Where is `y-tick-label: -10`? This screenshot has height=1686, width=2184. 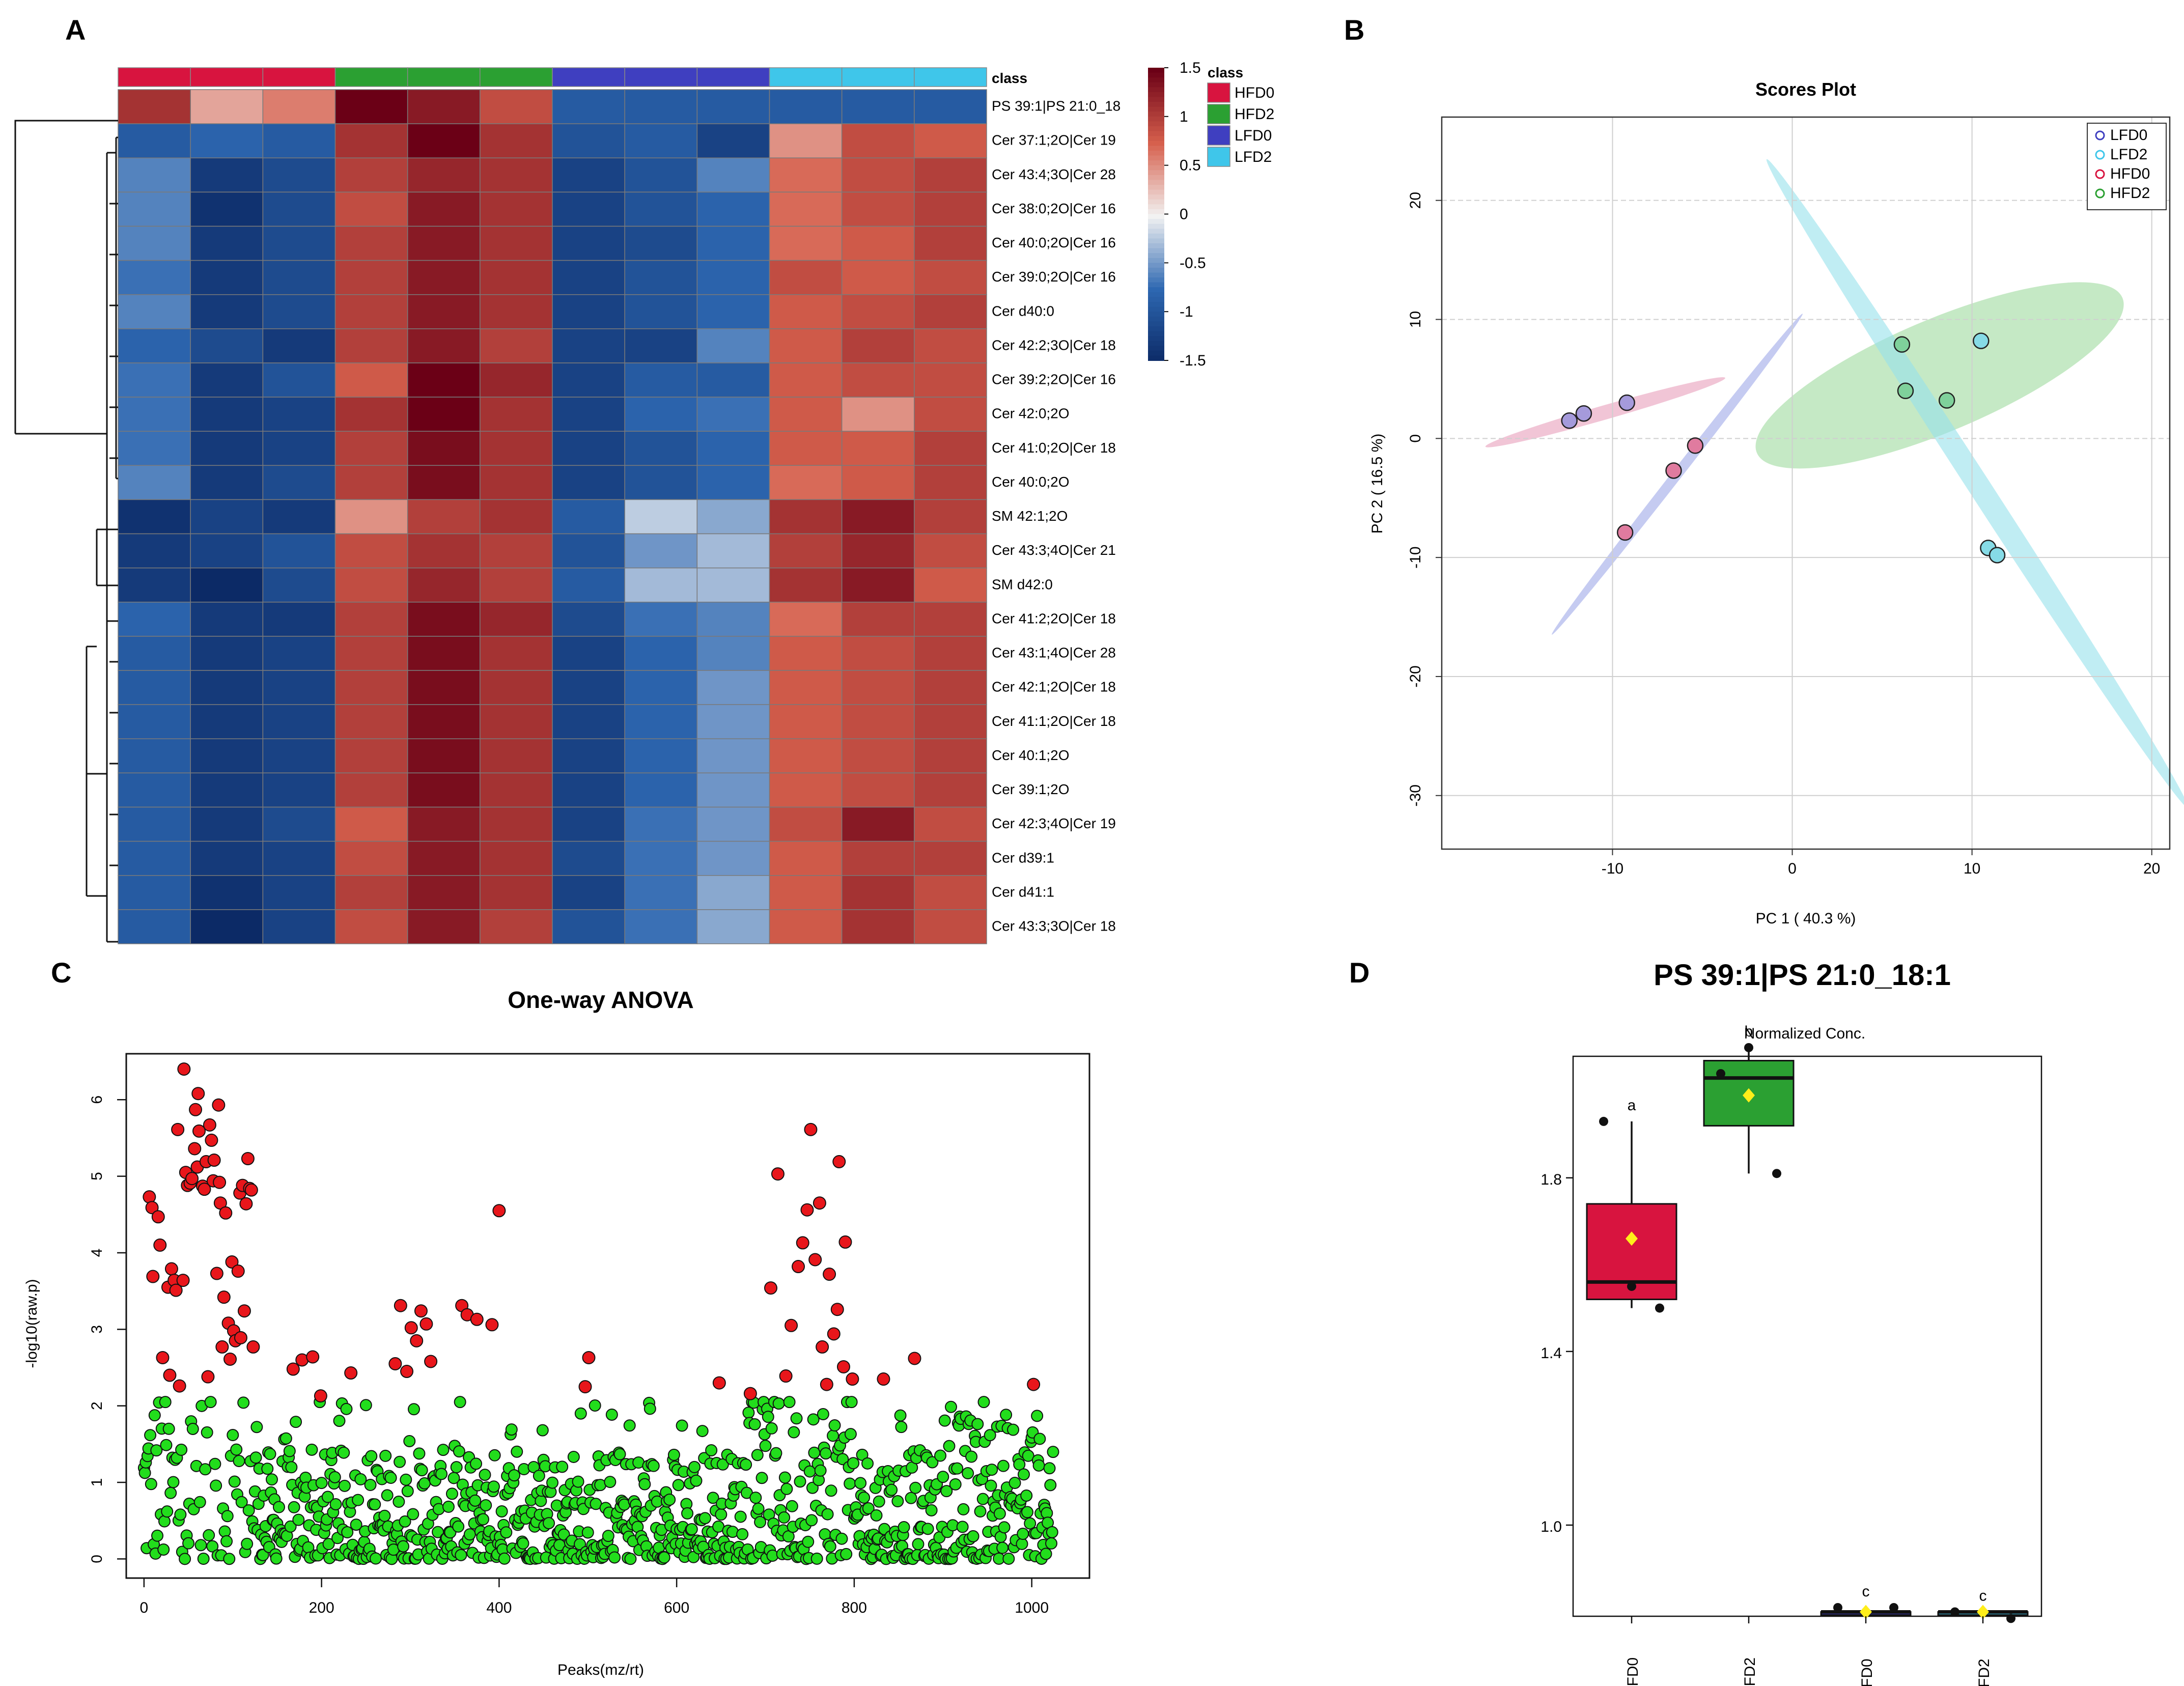
y-tick-label: -10 is located at coordinates (1415, 557).